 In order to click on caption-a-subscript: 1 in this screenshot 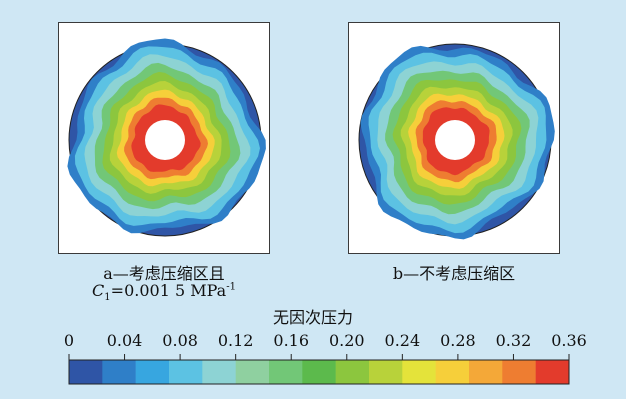, I will do `click(107, 298)`.